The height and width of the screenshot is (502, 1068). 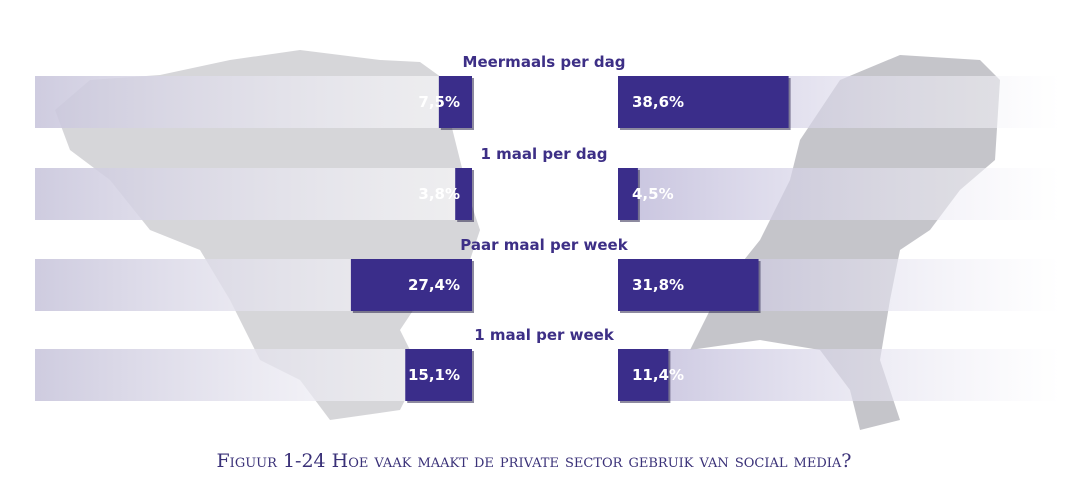 I want to click on data-label-vlaanderen: 3,8%, so click(x=439, y=194).